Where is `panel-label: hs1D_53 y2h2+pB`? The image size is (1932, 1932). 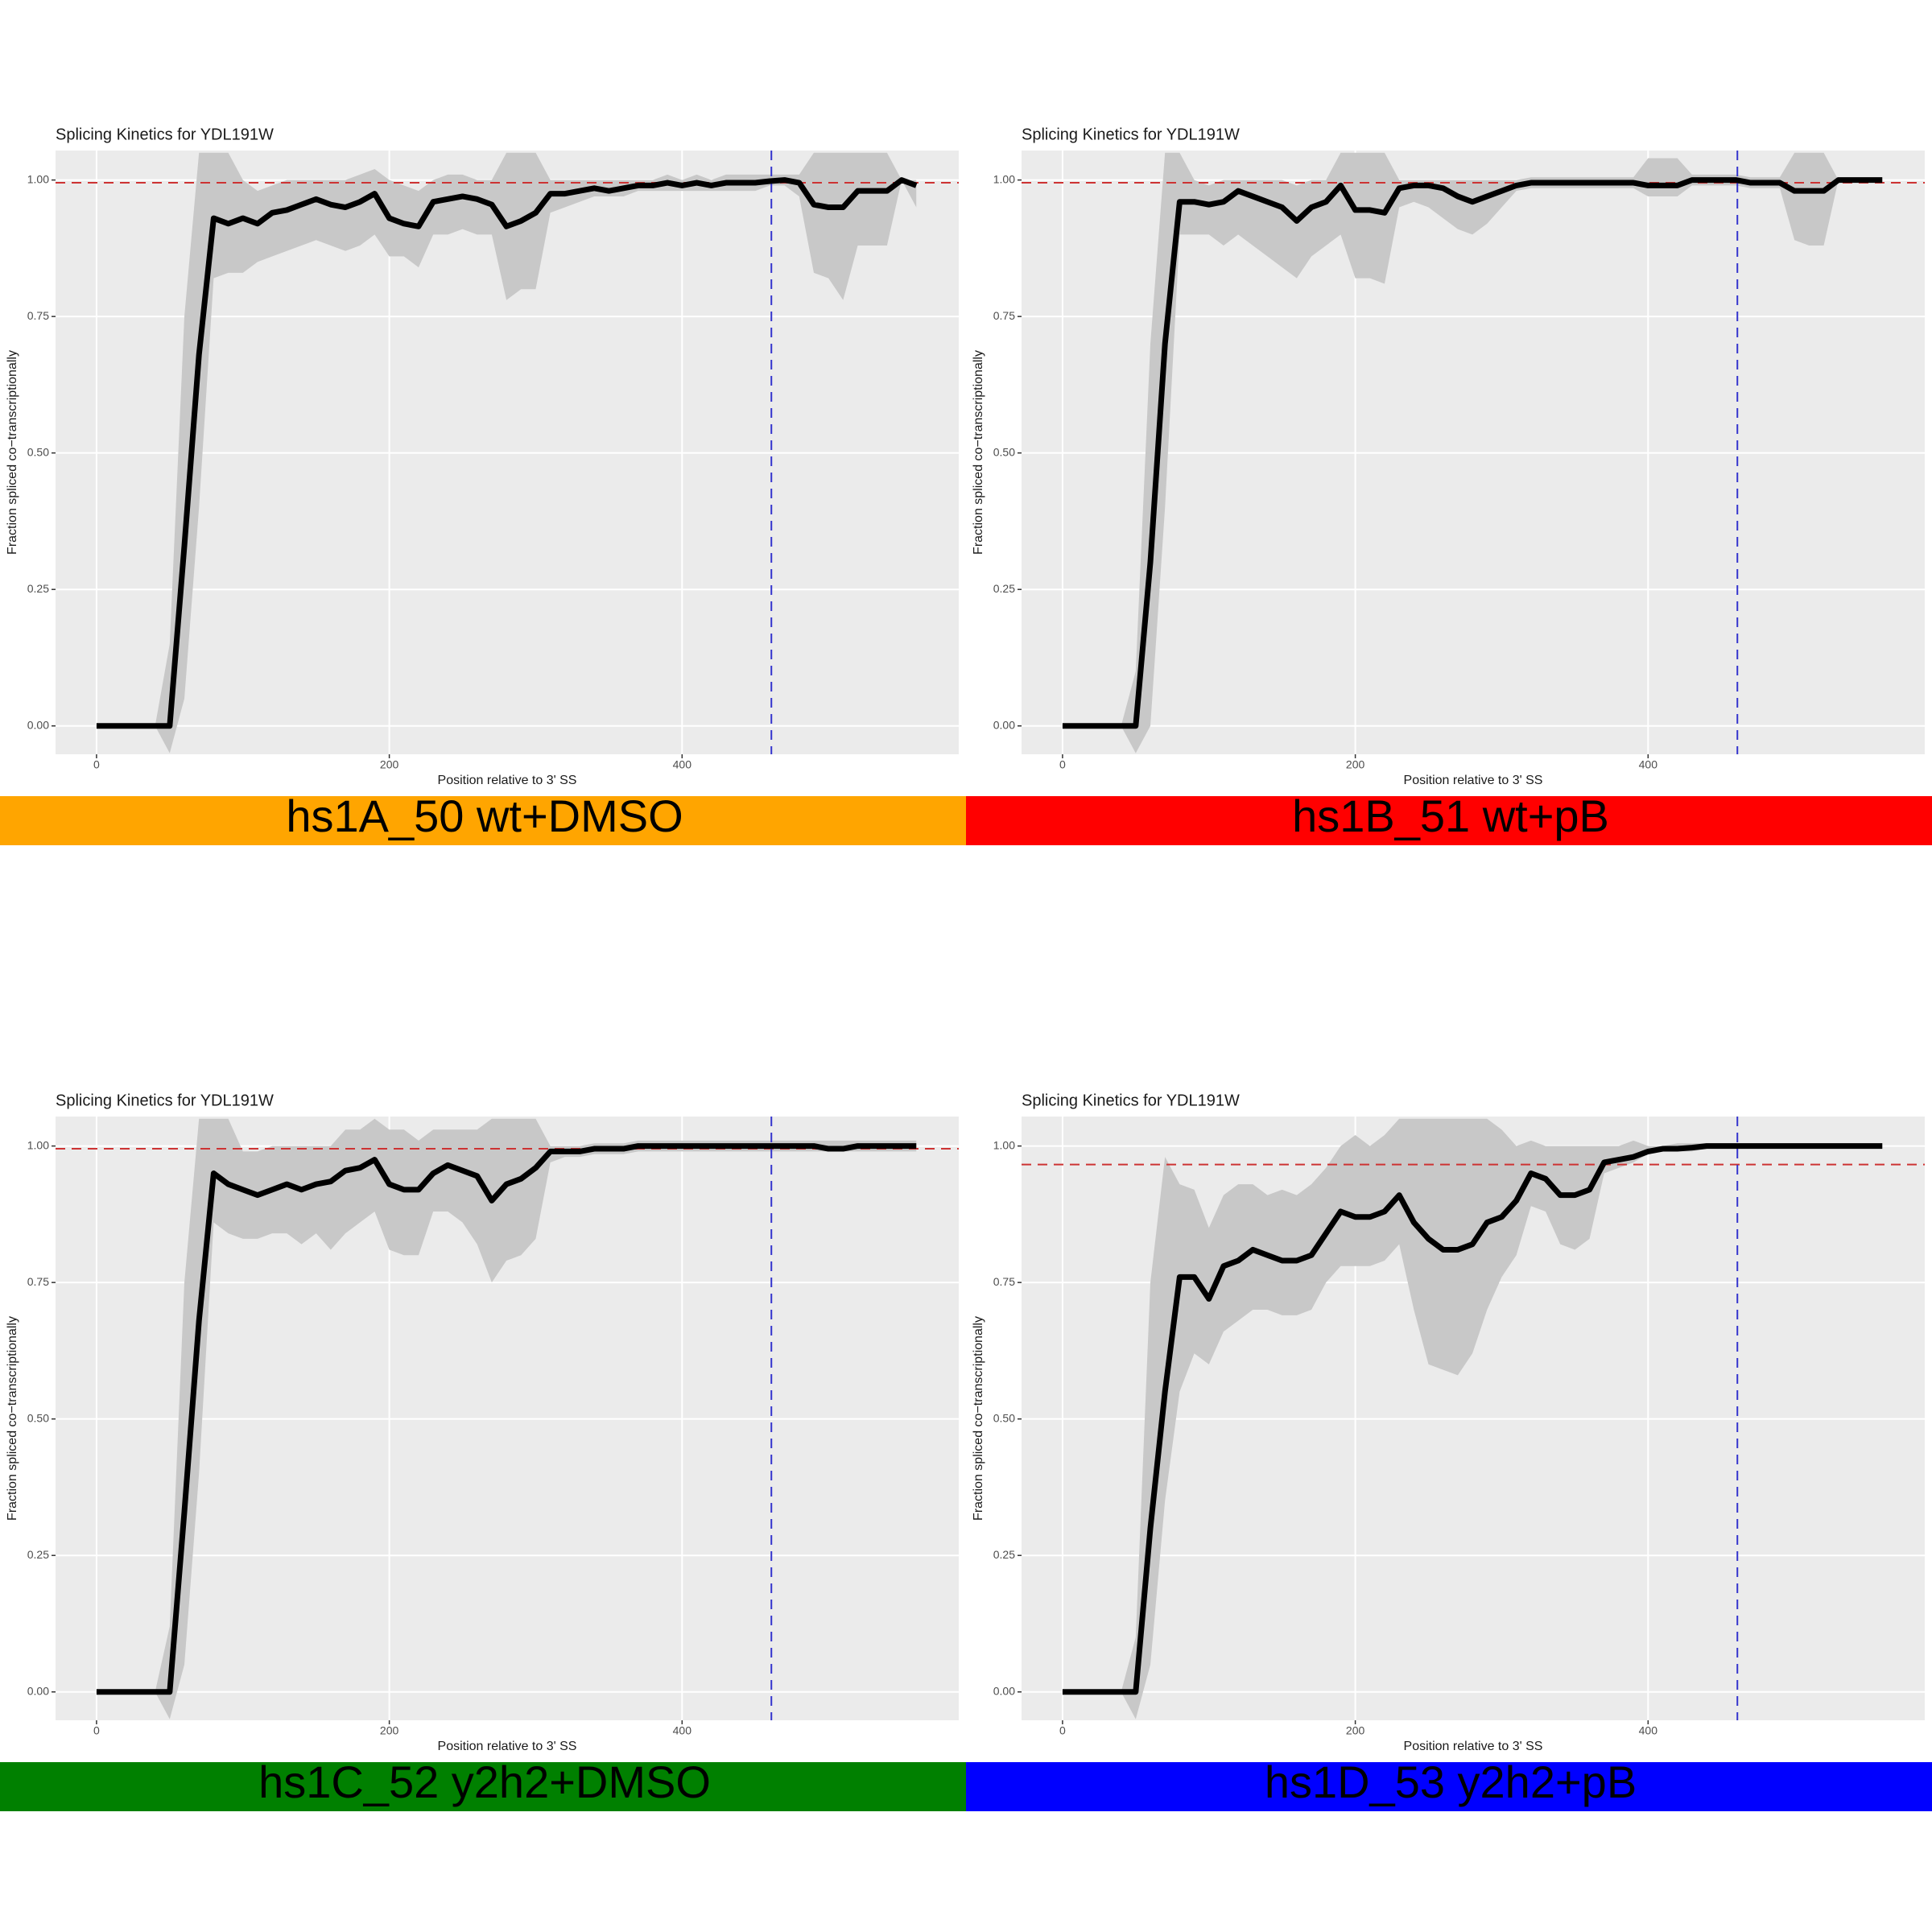 panel-label: hs1D_53 y2h2+pB is located at coordinates (1451, 1782).